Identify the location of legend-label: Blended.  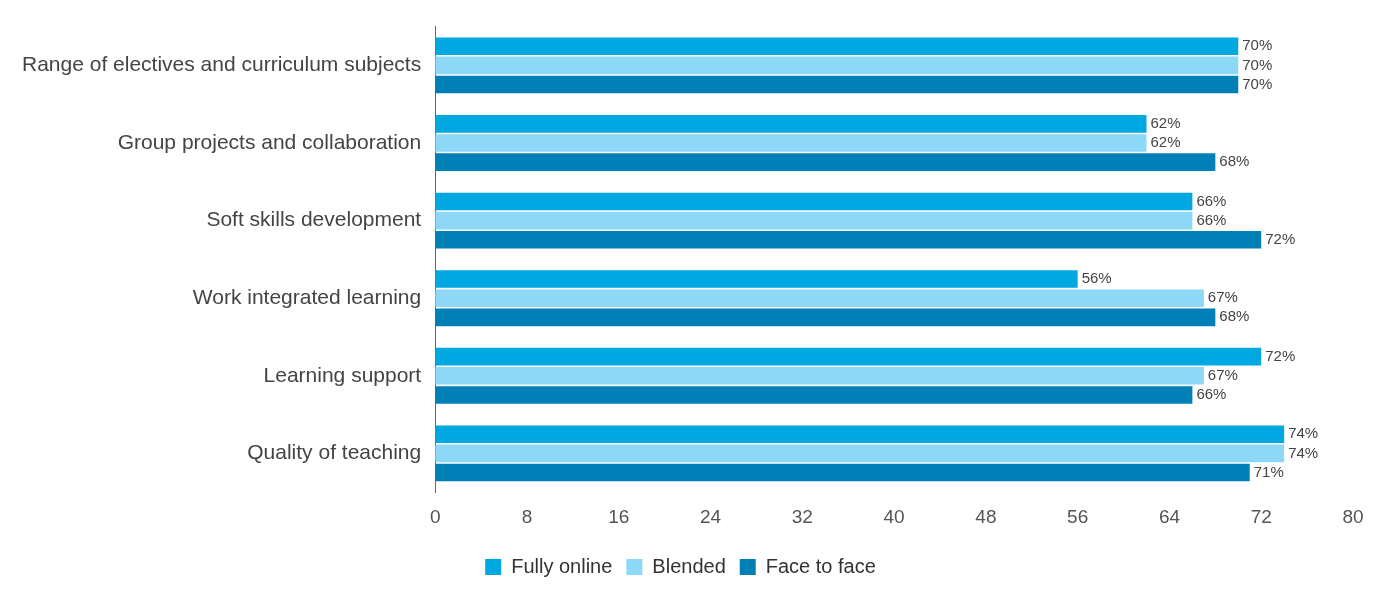
(689, 565).